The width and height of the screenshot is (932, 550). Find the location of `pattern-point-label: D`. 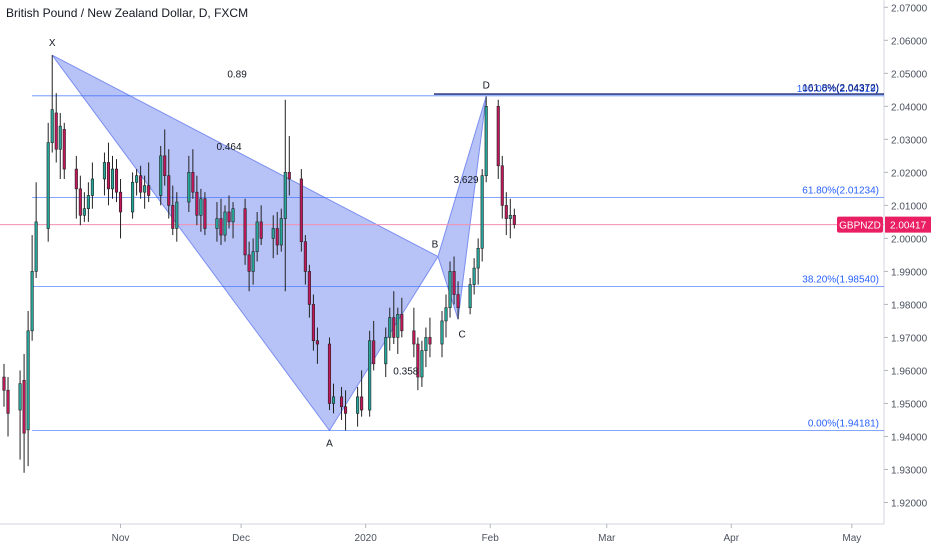

pattern-point-label: D is located at coordinates (486, 85).